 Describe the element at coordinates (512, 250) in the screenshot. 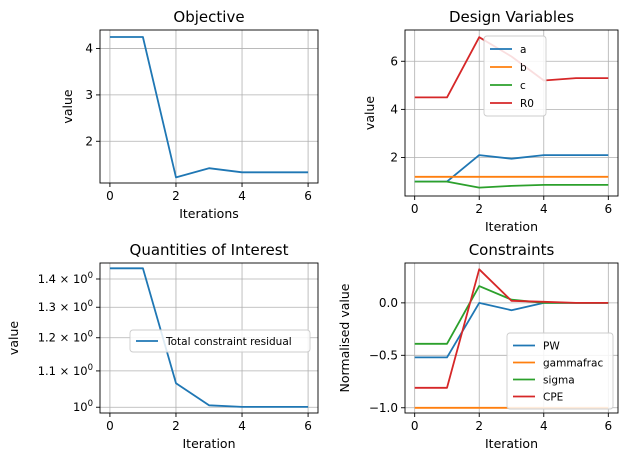

I see `chart-title: Constraints` at that location.